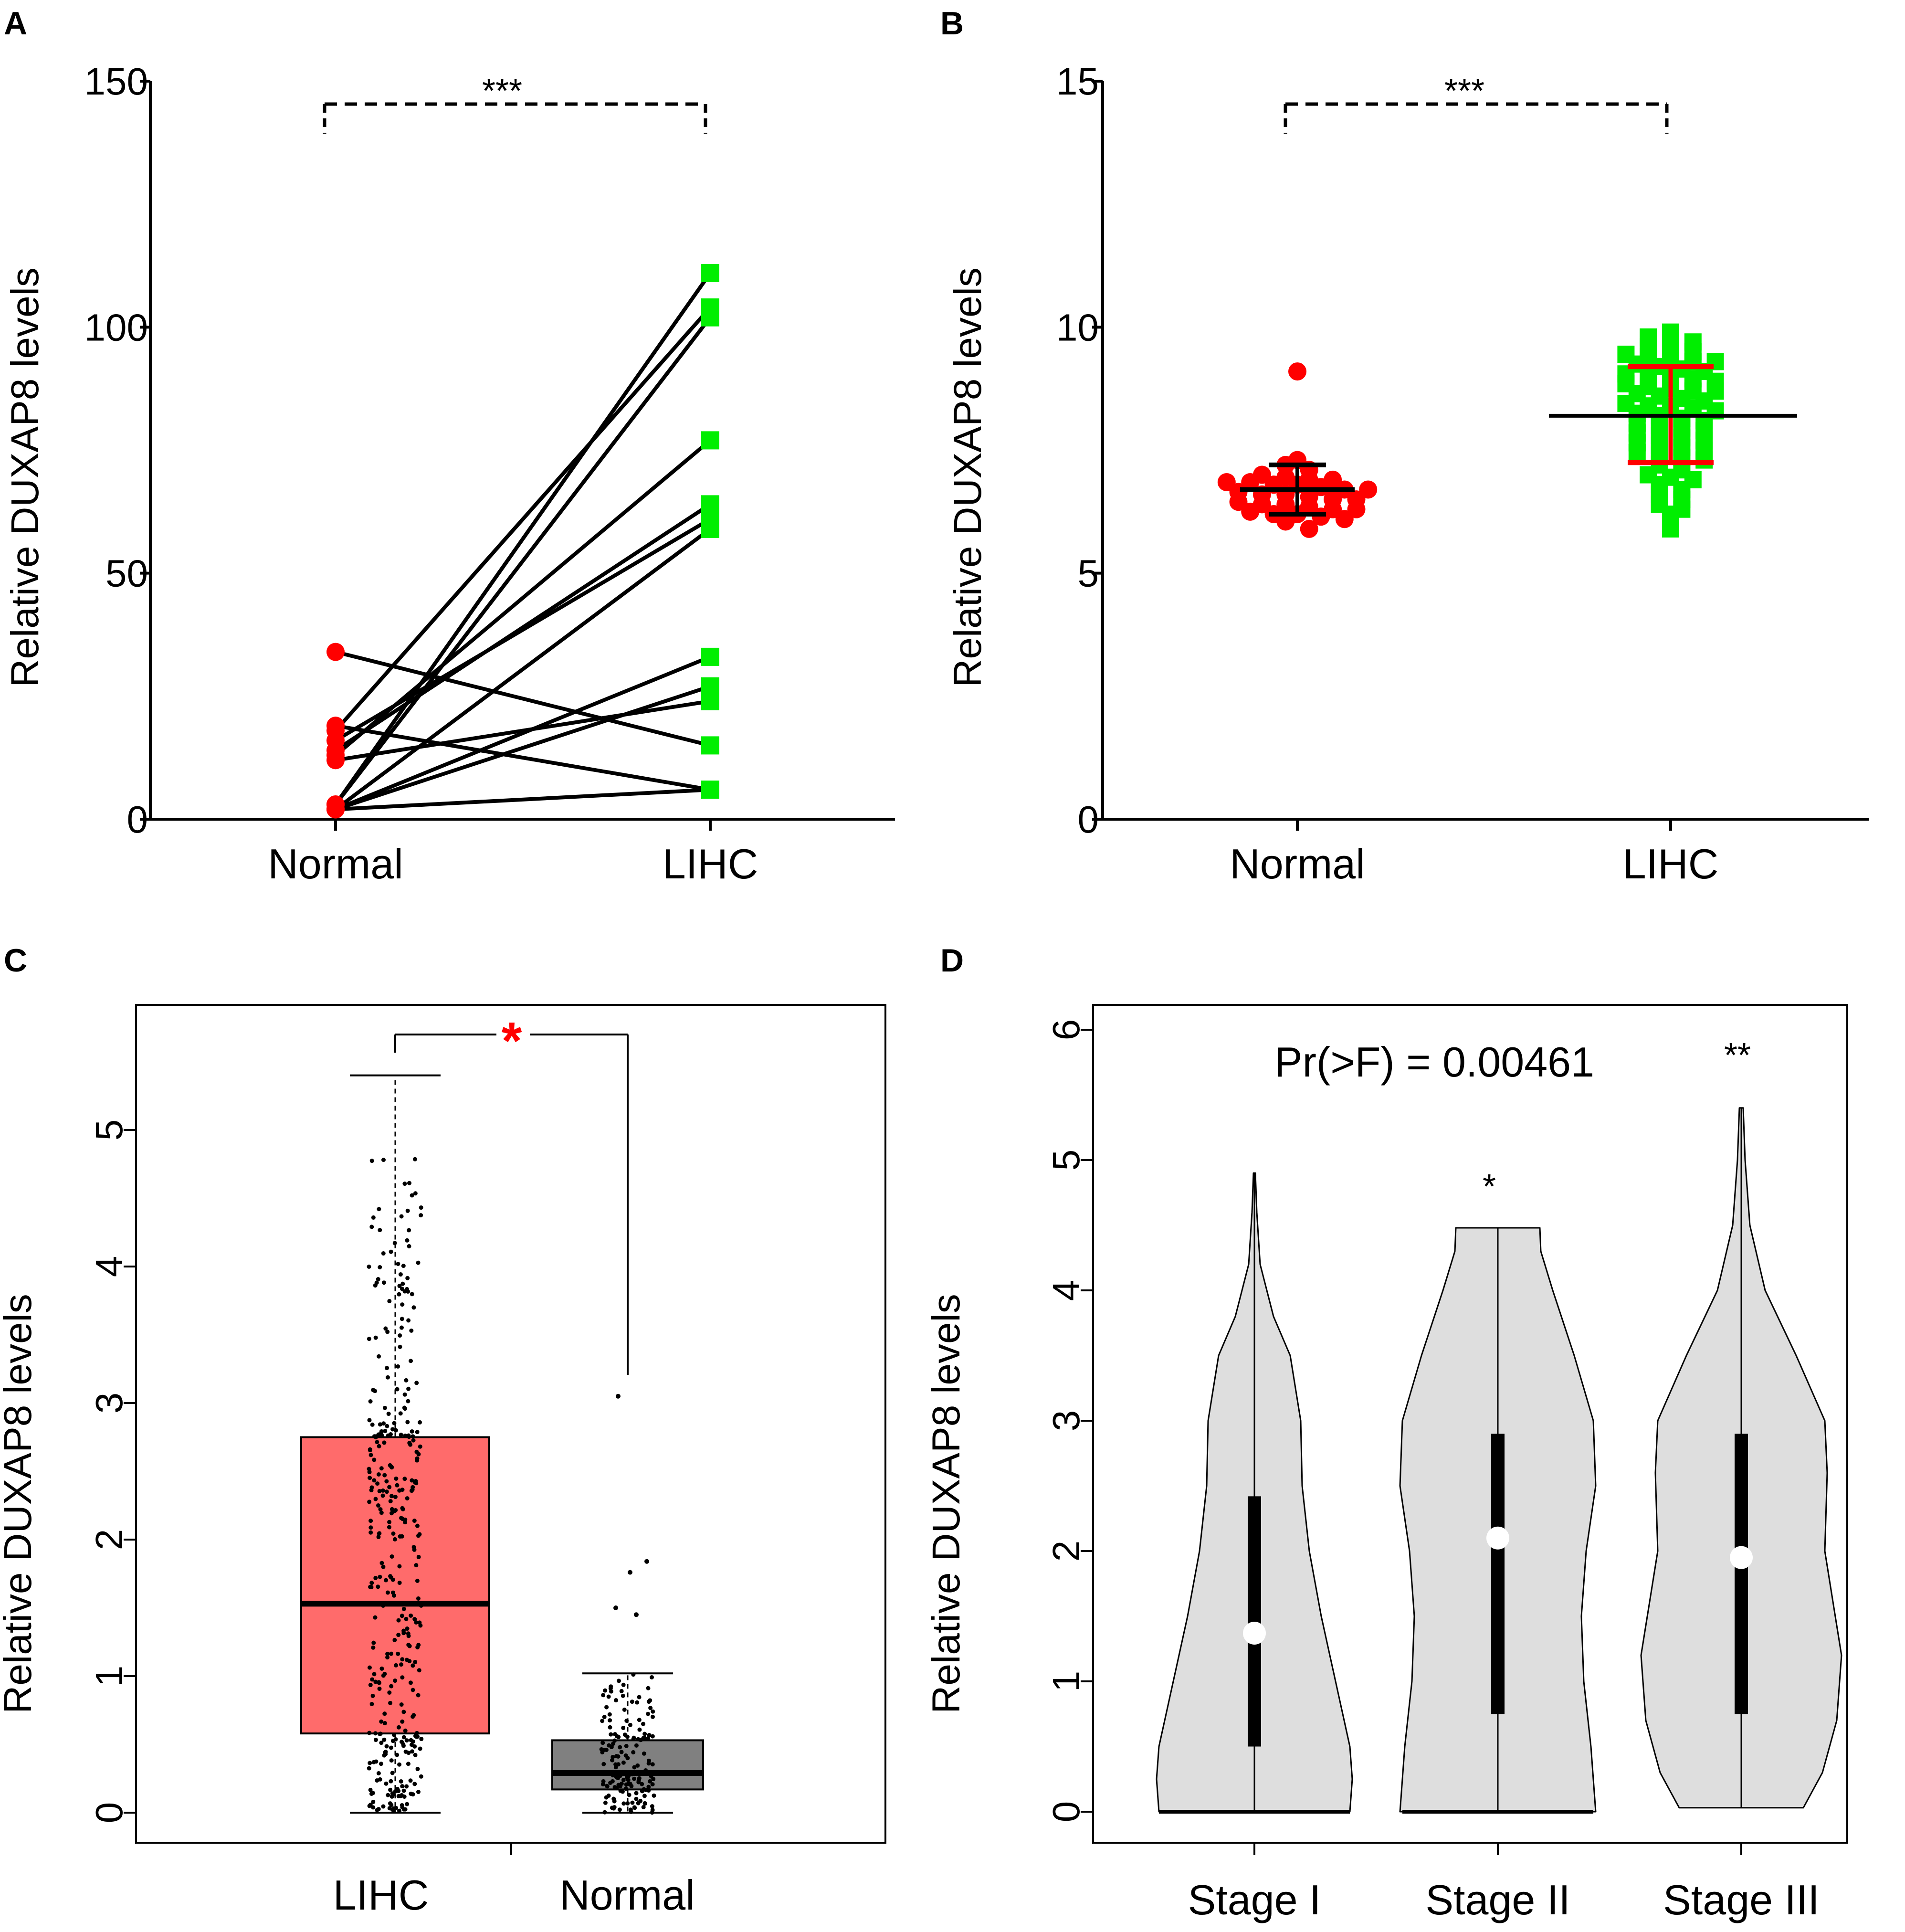 The height and width of the screenshot is (1932, 1905). I want to click on panel-label-c: C, so click(15, 960).